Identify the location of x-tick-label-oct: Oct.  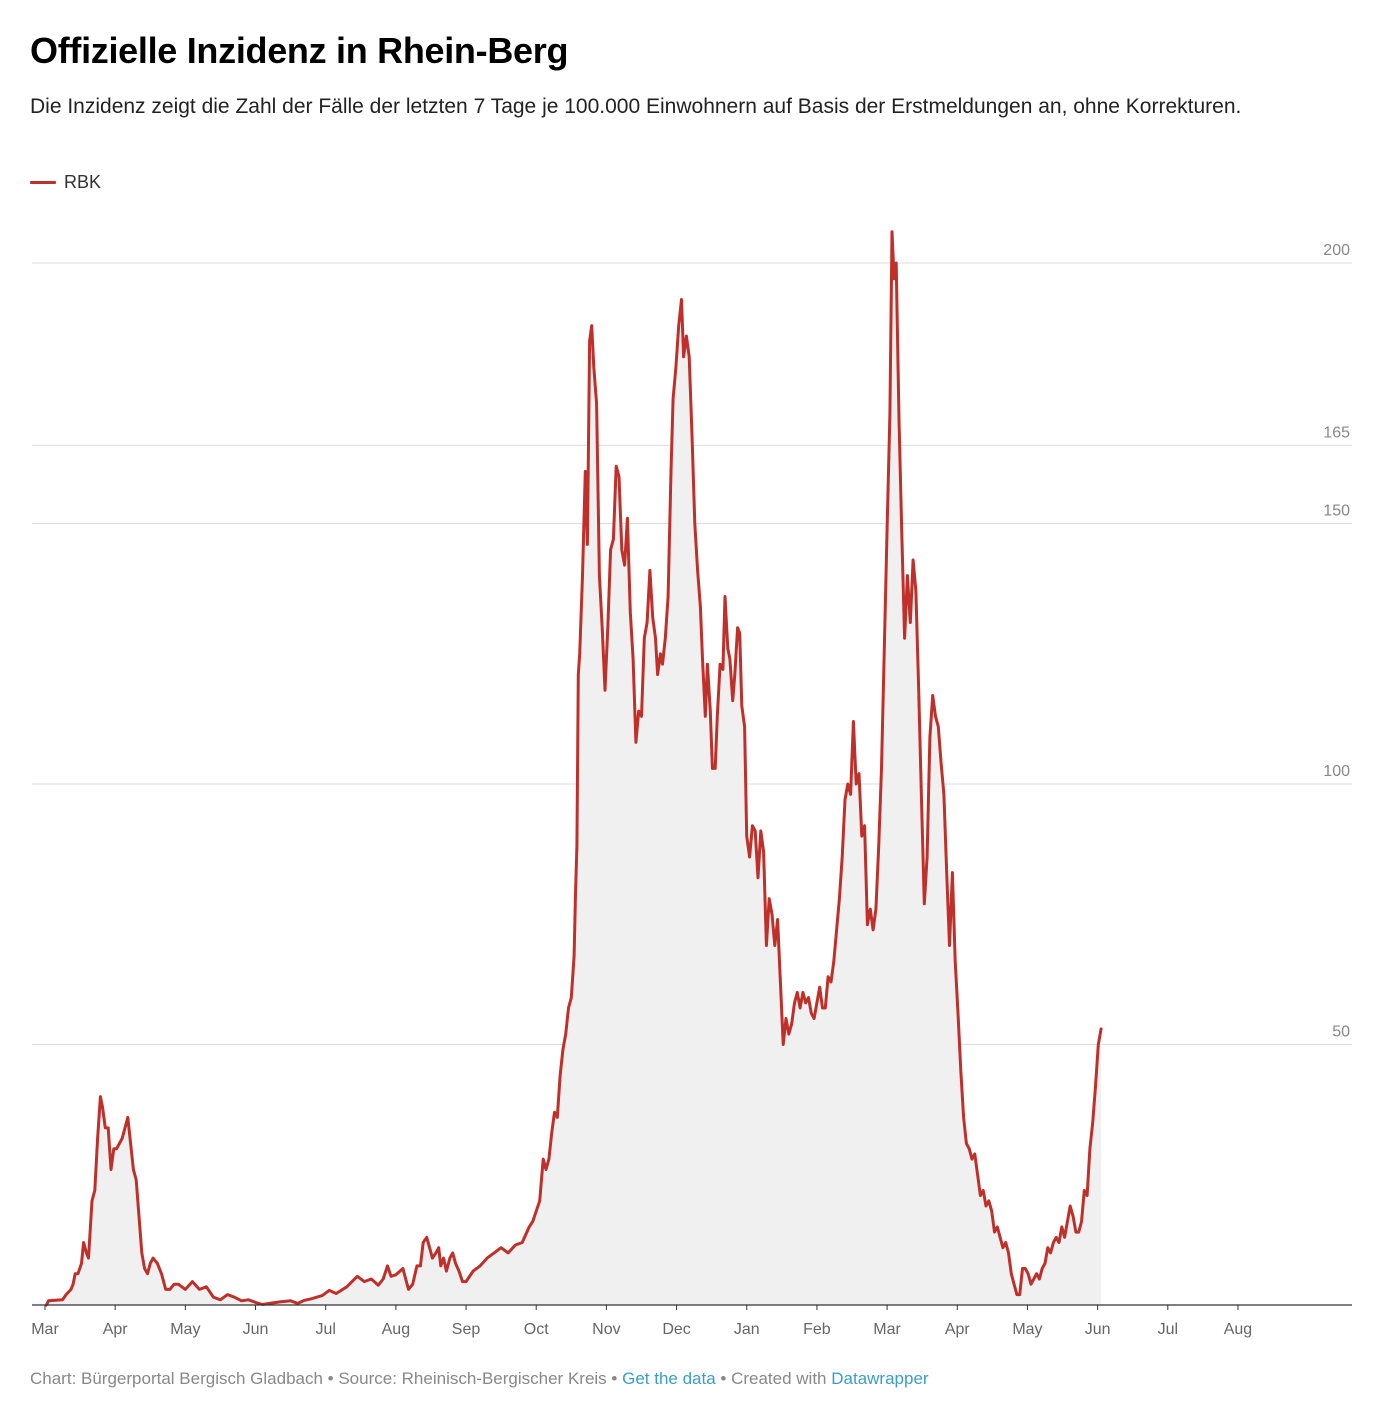
(536, 1329).